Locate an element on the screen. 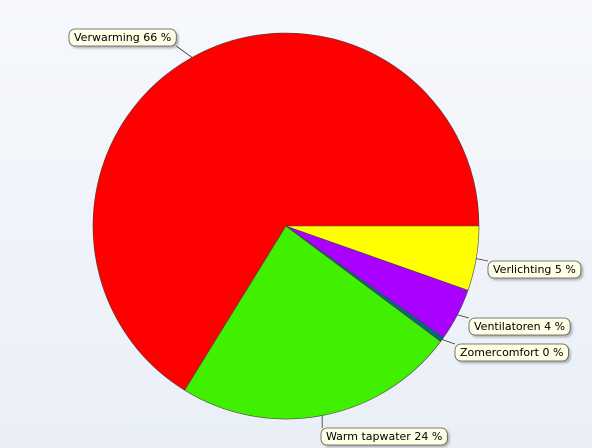  pie-slice is located at coordinates (382, 258).